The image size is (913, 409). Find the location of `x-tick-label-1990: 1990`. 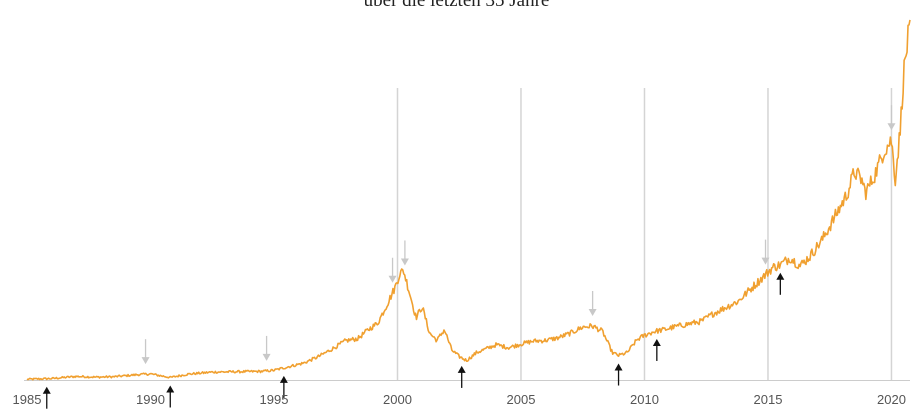

x-tick-label-1990: 1990 is located at coordinates (150, 399).